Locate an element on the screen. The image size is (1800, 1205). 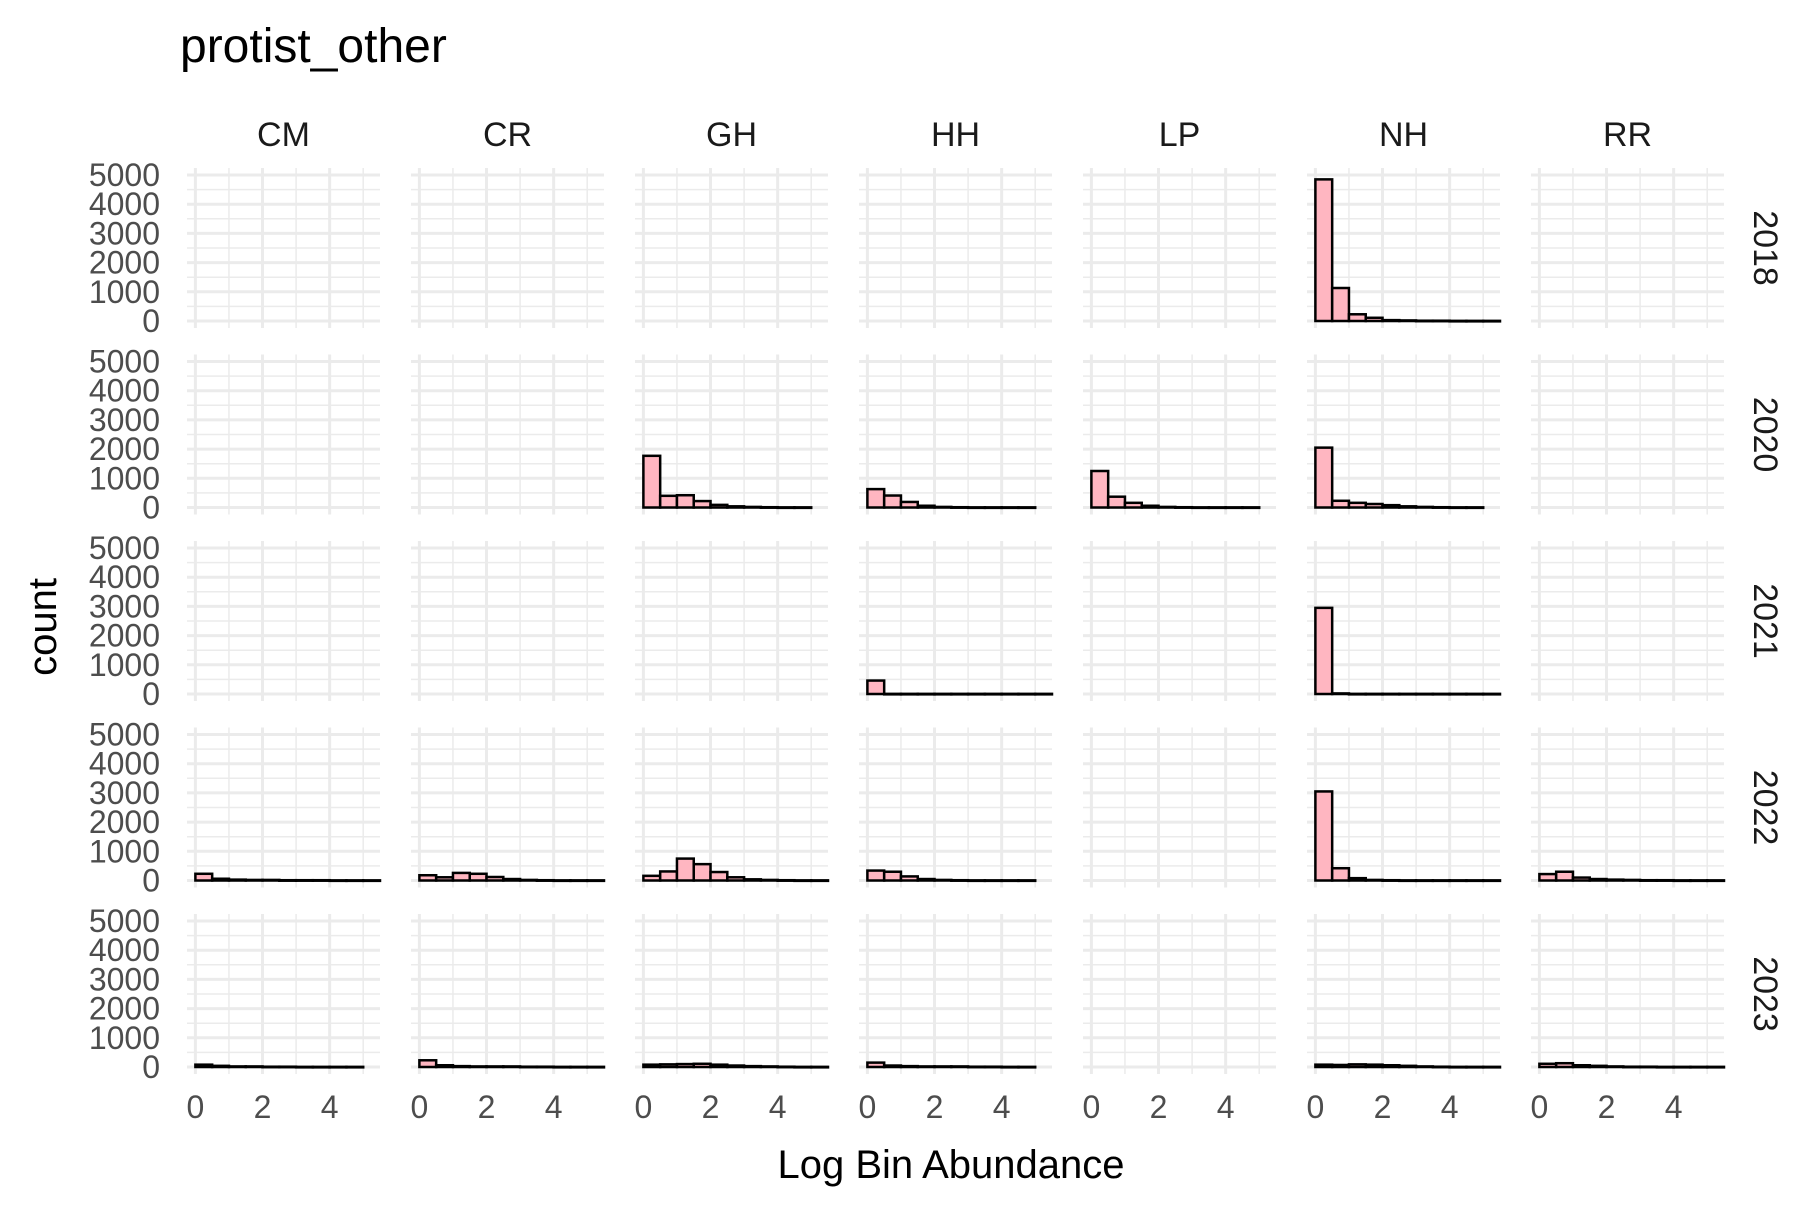
panel-RR-2022 is located at coordinates (1628, 807).